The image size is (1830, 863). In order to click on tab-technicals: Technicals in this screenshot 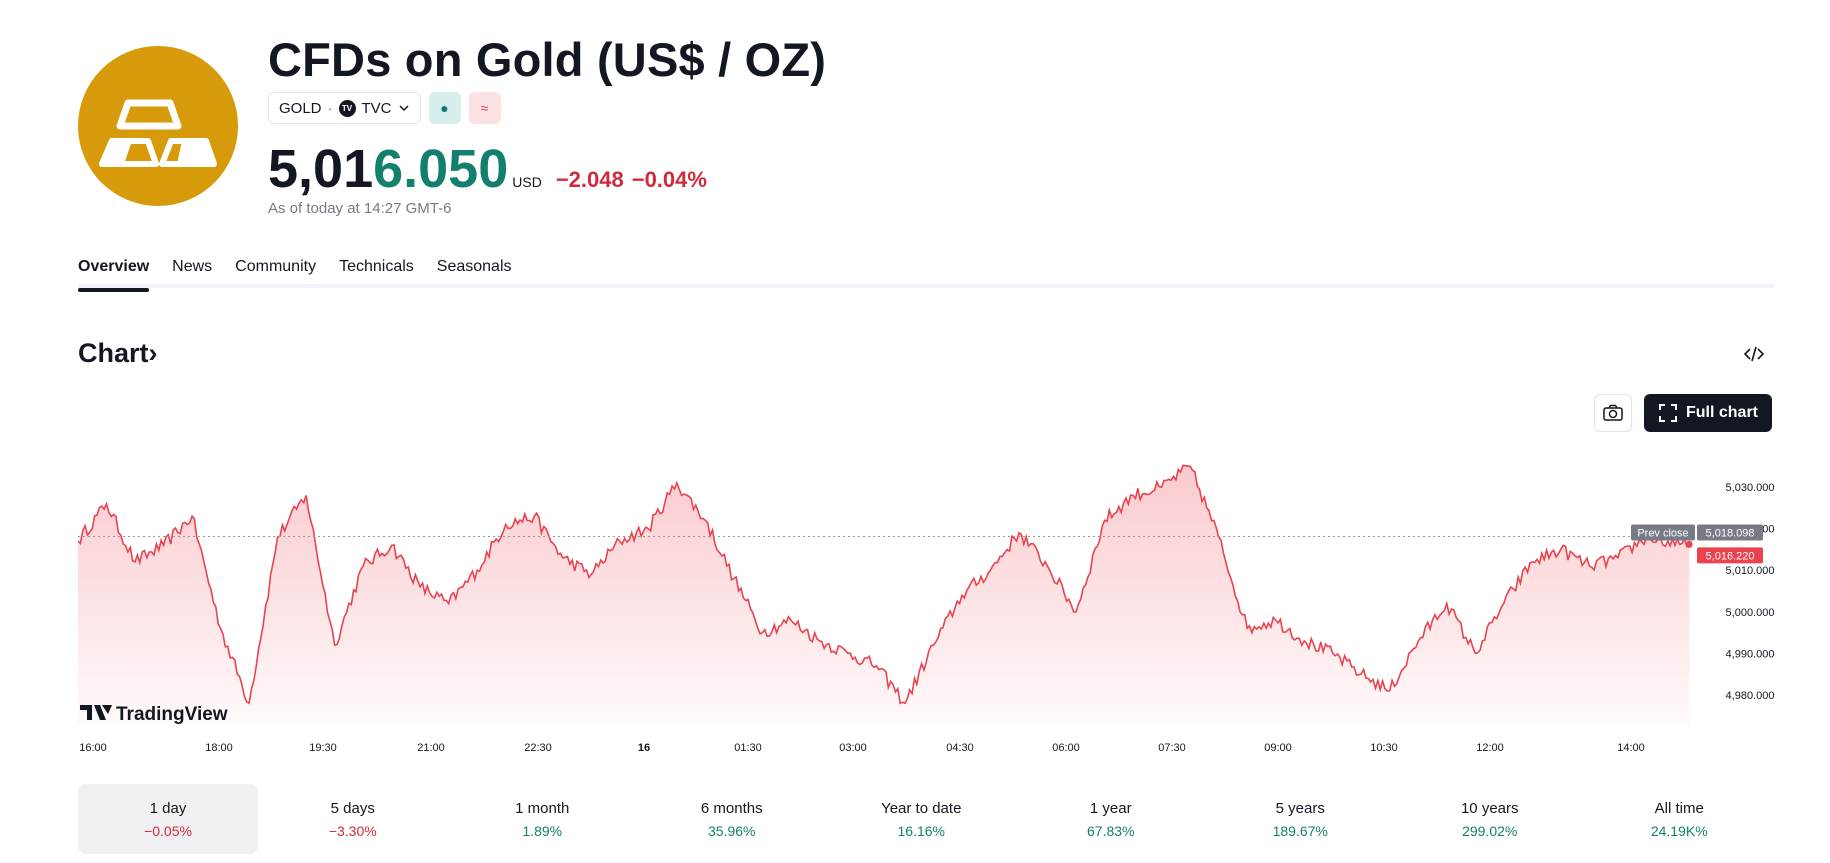, I will do `click(376, 266)`.